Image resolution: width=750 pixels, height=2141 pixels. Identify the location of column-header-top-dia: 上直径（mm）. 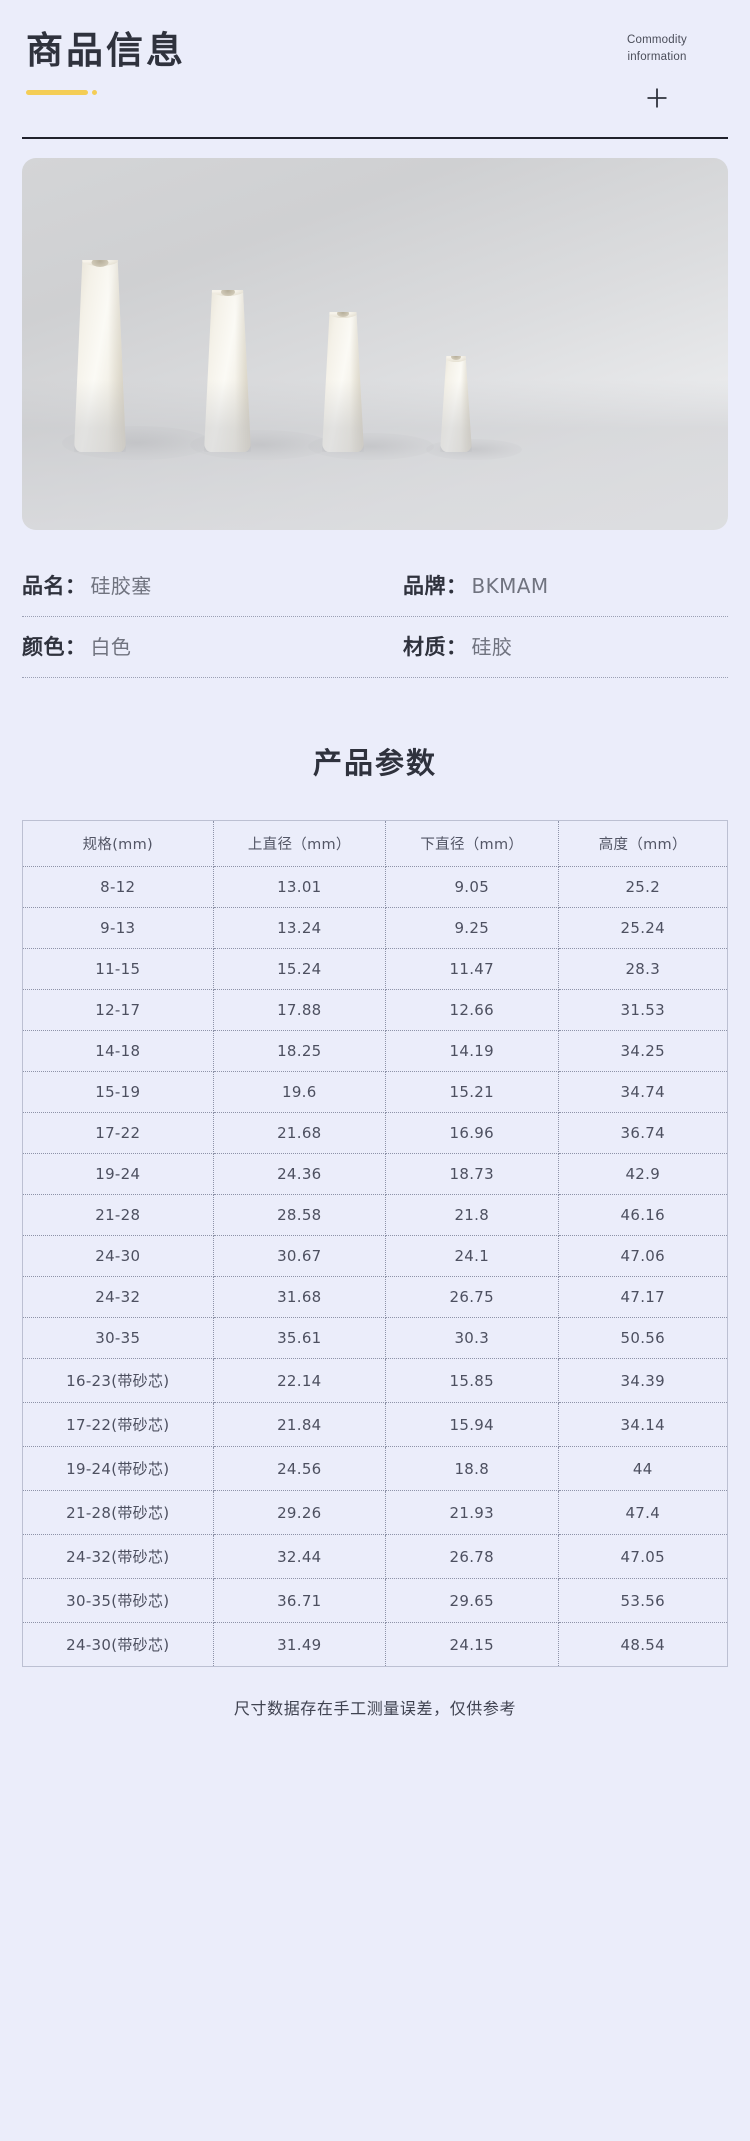
(300, 844).